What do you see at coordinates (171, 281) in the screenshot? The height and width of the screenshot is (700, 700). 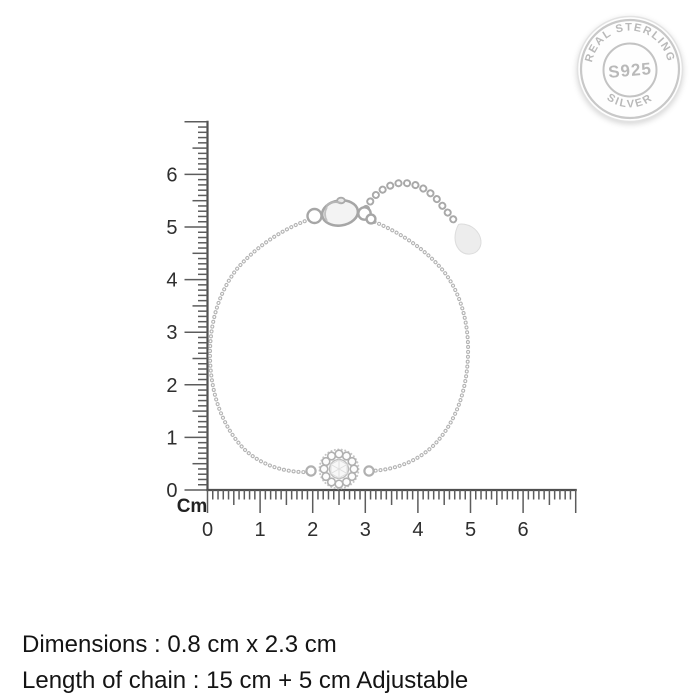 I see `y-tick-label: 4` at bounding box center [171, 281].